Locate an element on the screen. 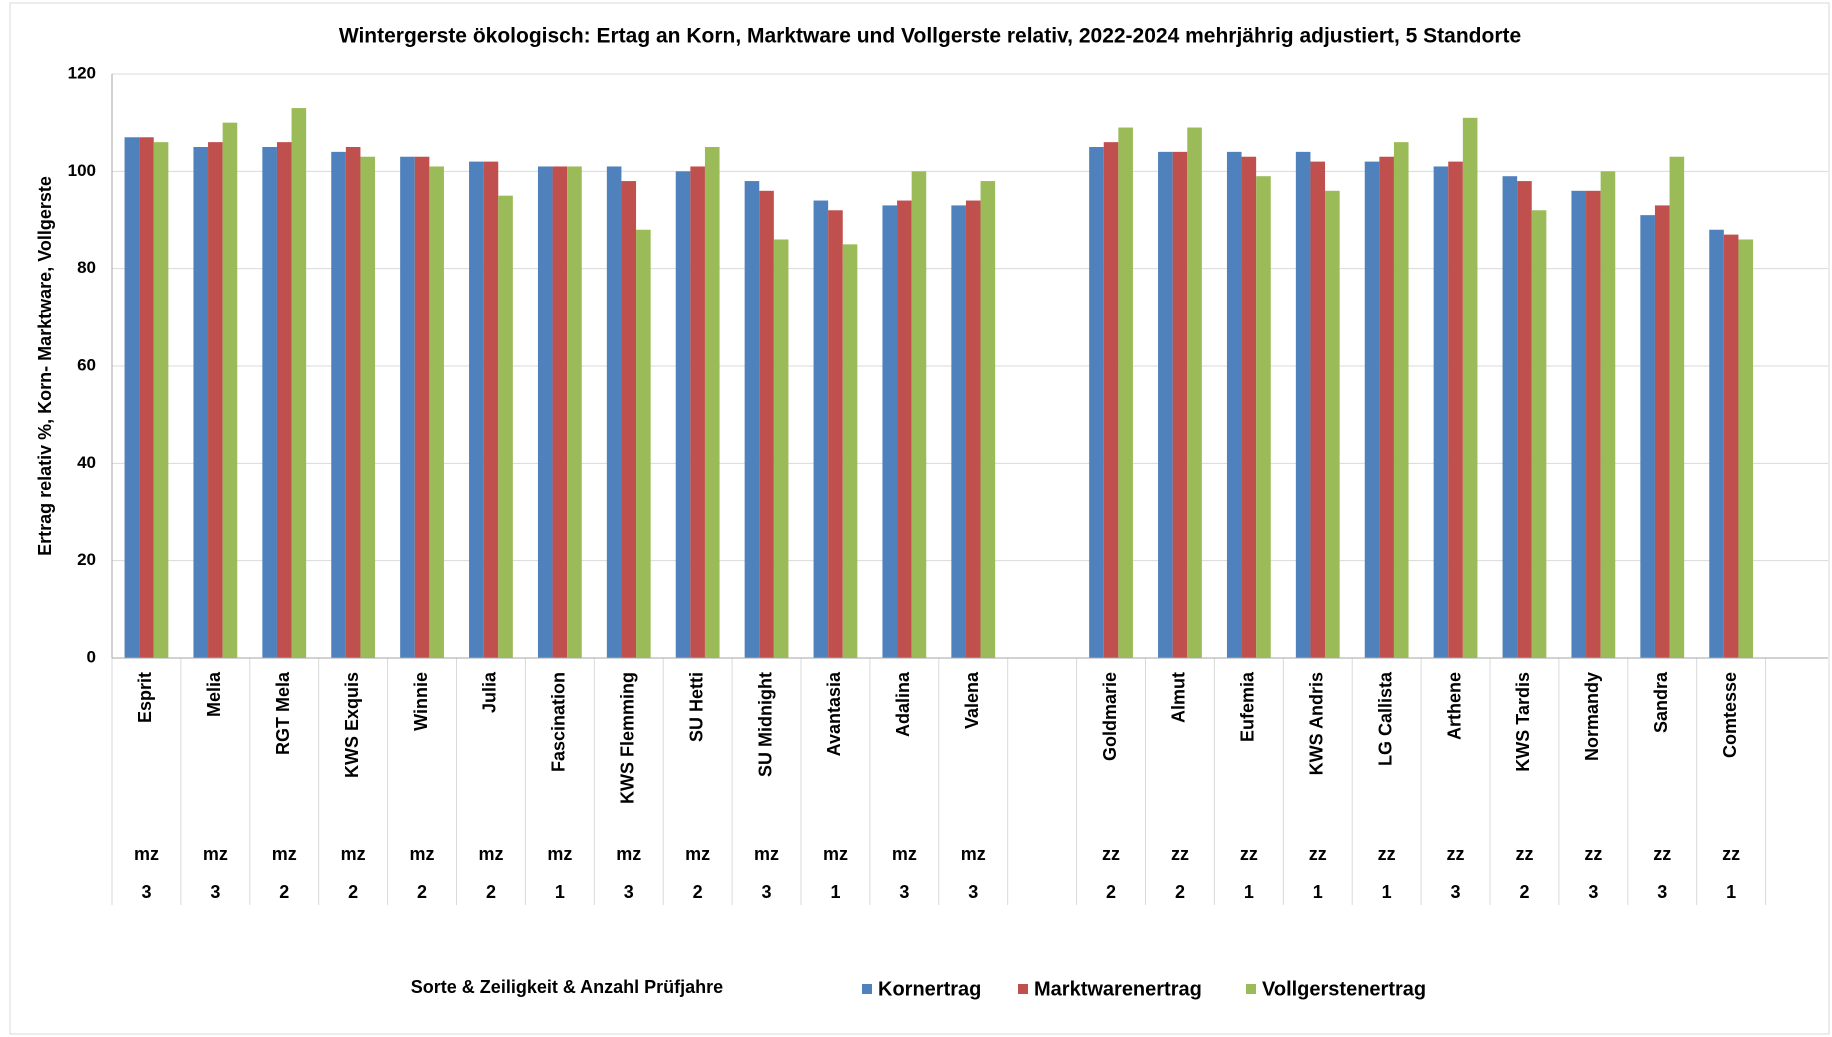 Image resolution: width=1832 pixels, height=1037 pixels. x-tick-label: KWS Exquis is located at coordinates (352, 725).